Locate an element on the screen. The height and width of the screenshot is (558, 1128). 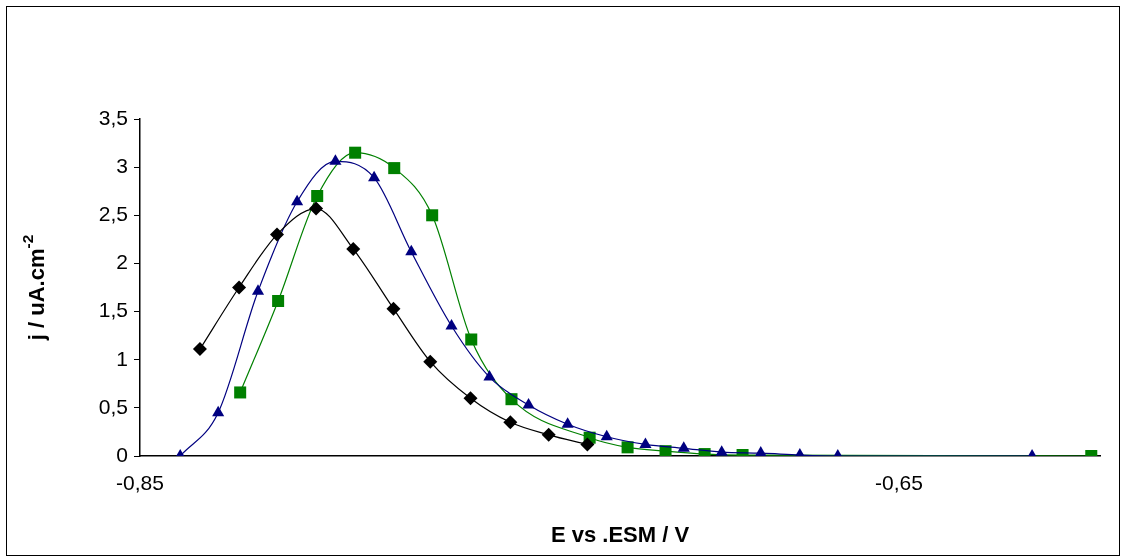
y-tick-label: 3,5 is located at coordinates (113, 117).